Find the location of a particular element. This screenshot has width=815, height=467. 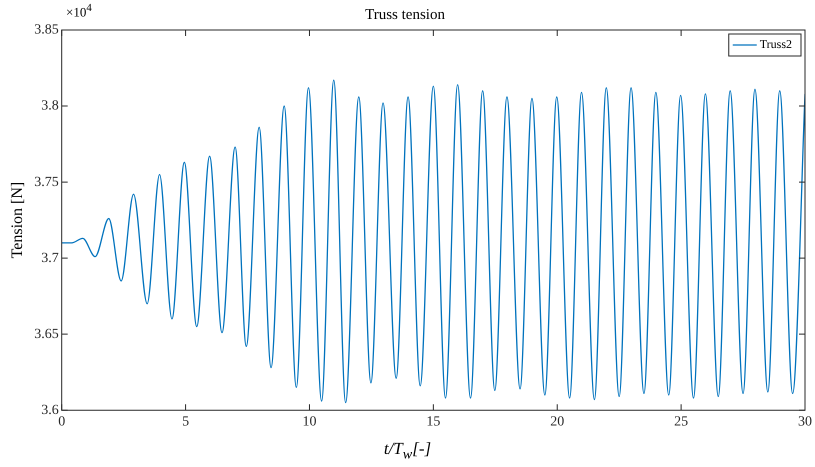

legend-label: Truss2 is located at coordinates (776, 44).